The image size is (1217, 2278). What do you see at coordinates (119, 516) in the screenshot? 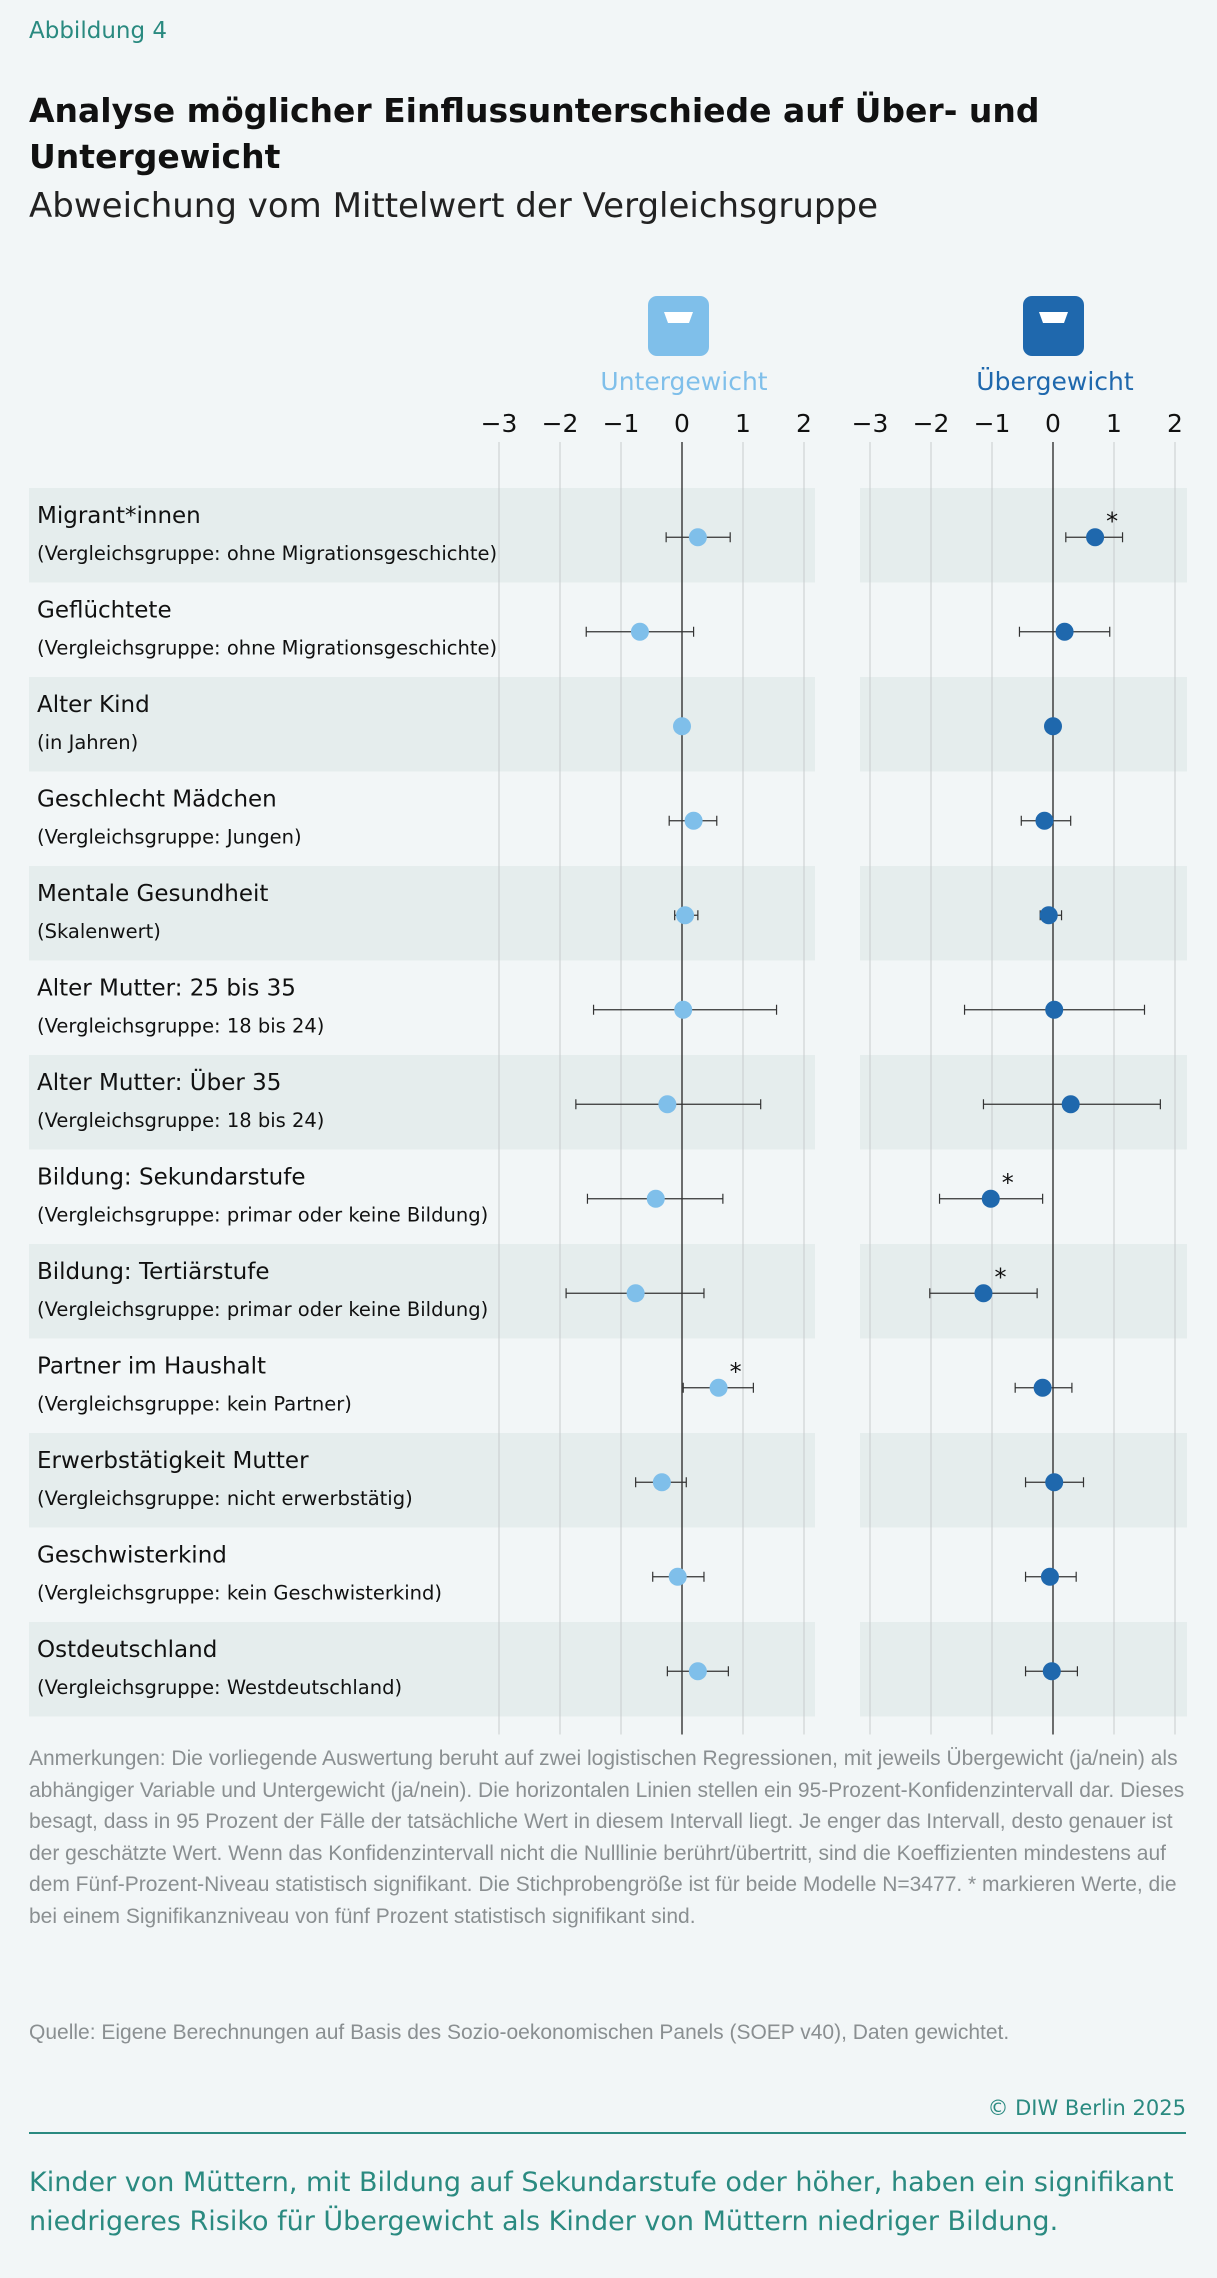
I see `row-label: Migrant*innen` at bounding box center [119, 516].